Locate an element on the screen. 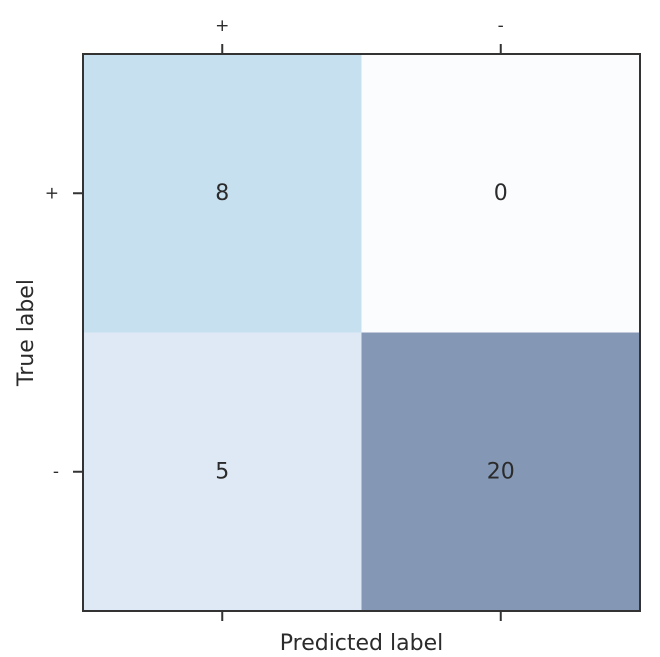 The image size is (660, 657). x-axis-label: Predicted label is located at coordinates (361, 643).